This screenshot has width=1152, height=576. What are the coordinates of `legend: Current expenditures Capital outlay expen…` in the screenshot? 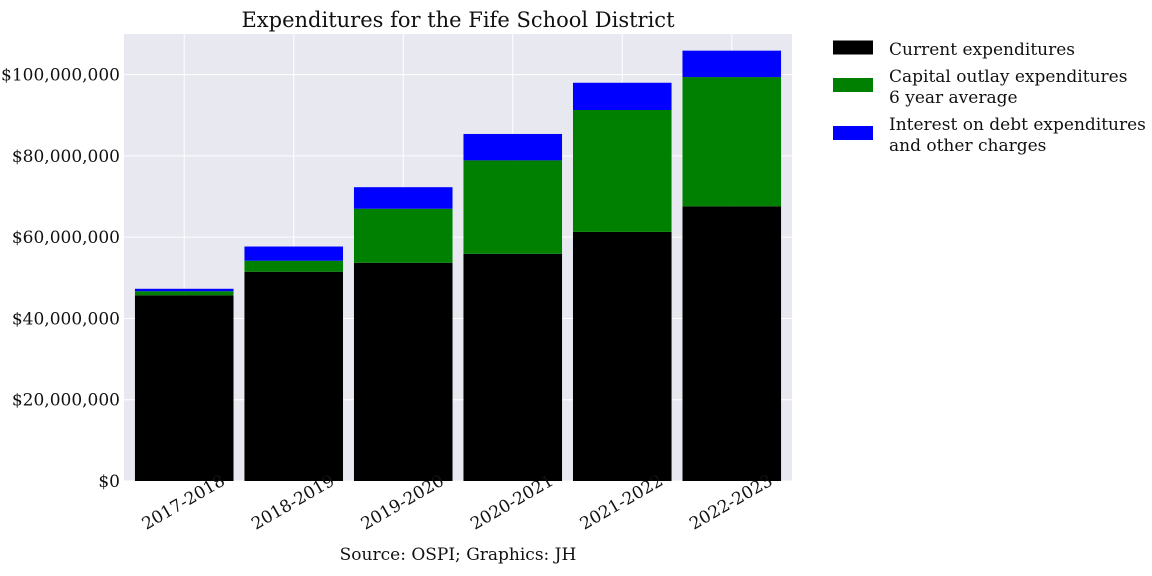 It's located at (989, 98).